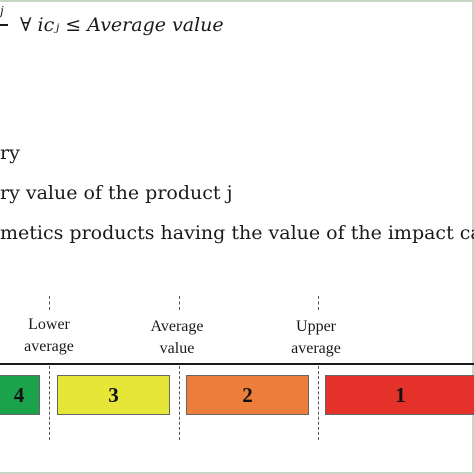 This screenshot has width=474, height=474. Describe the element at coordinates (179, 403) in the screenshot. I see `average-value-guide-bottom` at that location.